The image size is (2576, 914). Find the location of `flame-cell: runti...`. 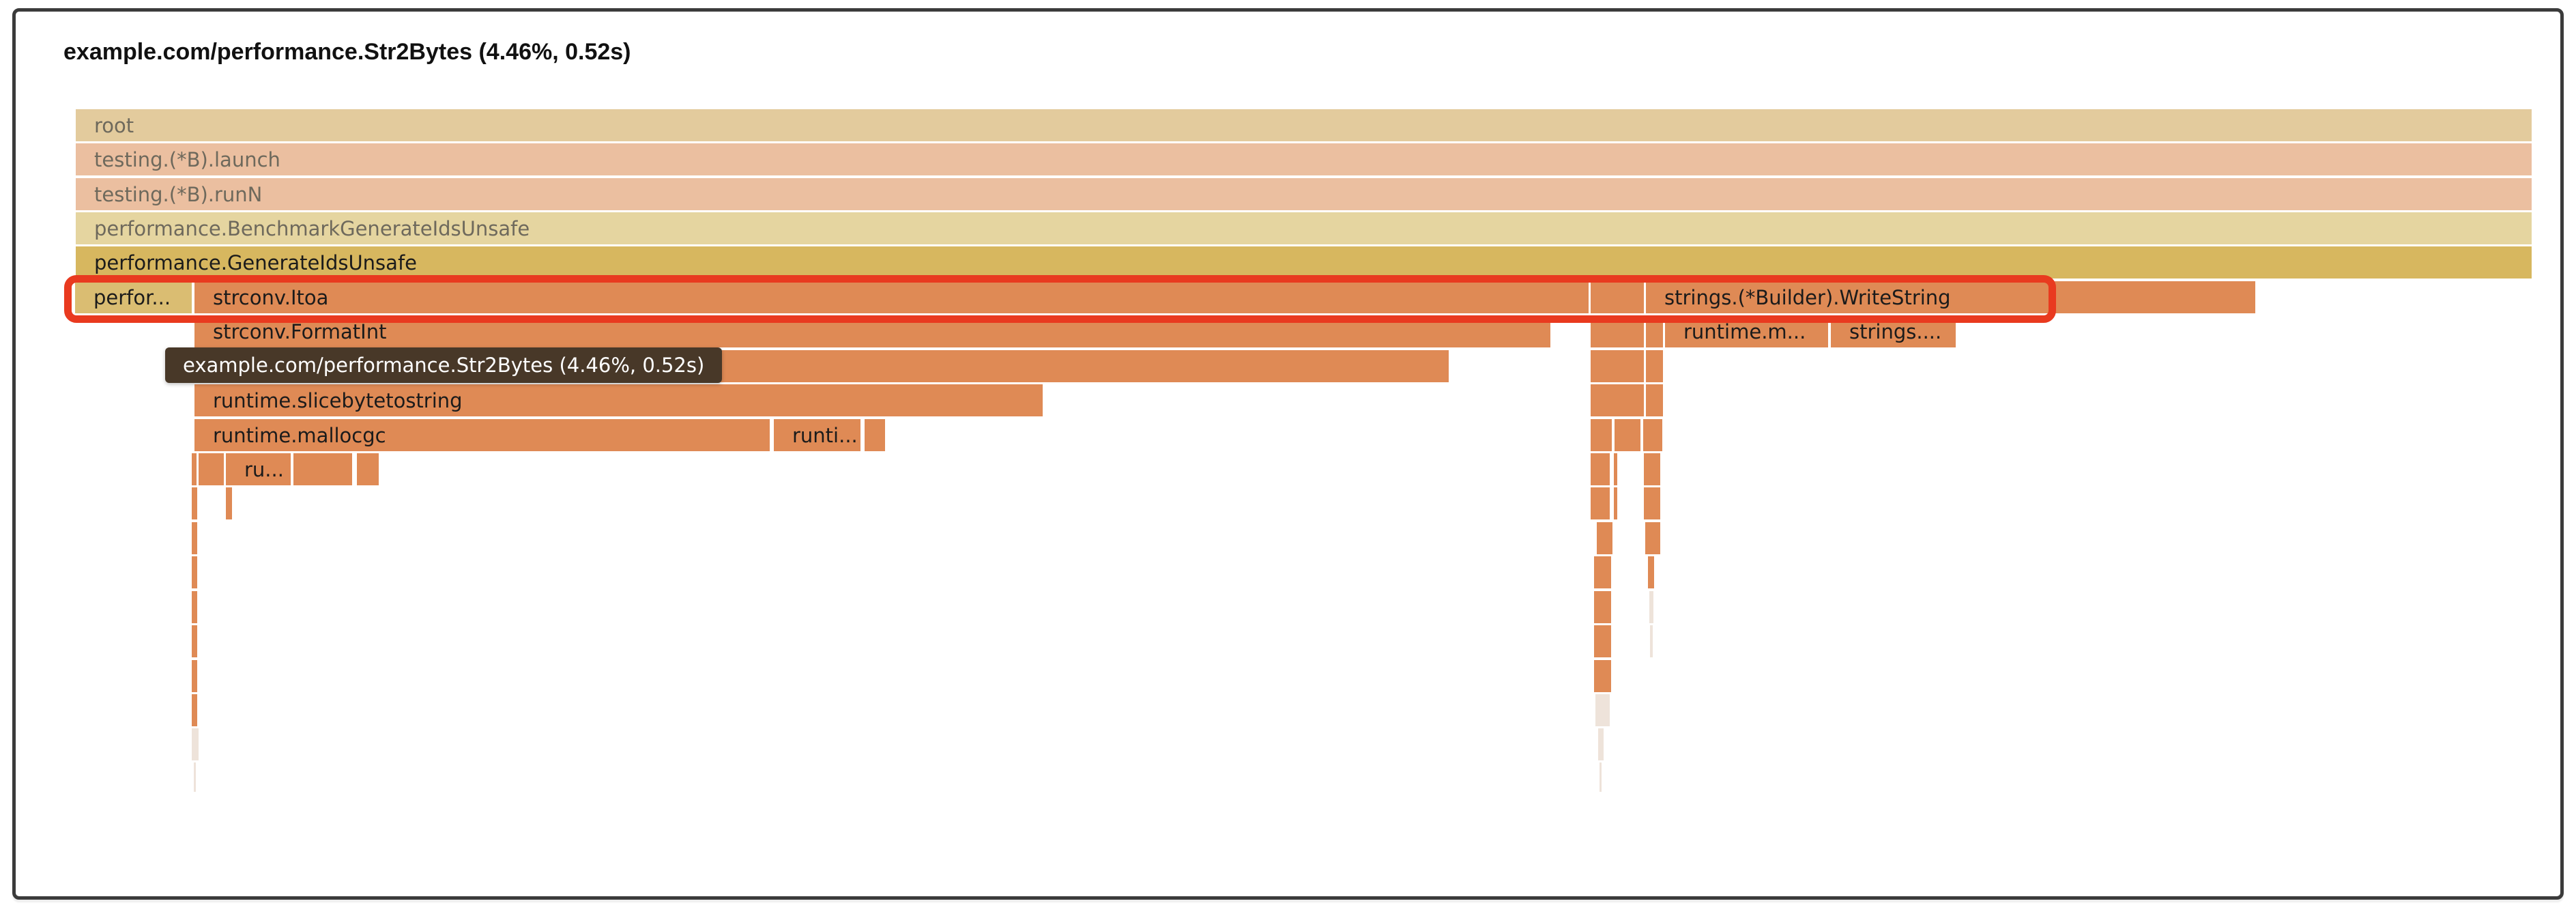

flame-cell: runti... is located at coordinates (817, 435).